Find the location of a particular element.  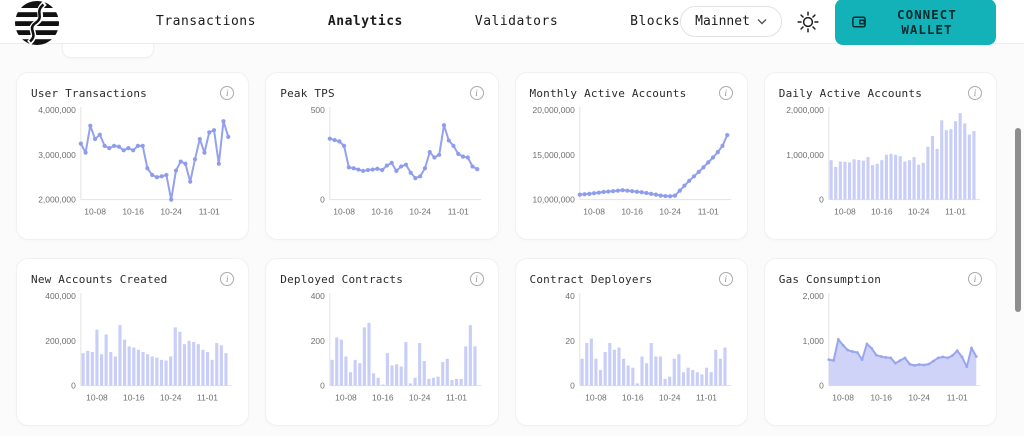

network-selector: Mainnet is located at coordinates (731, 21).